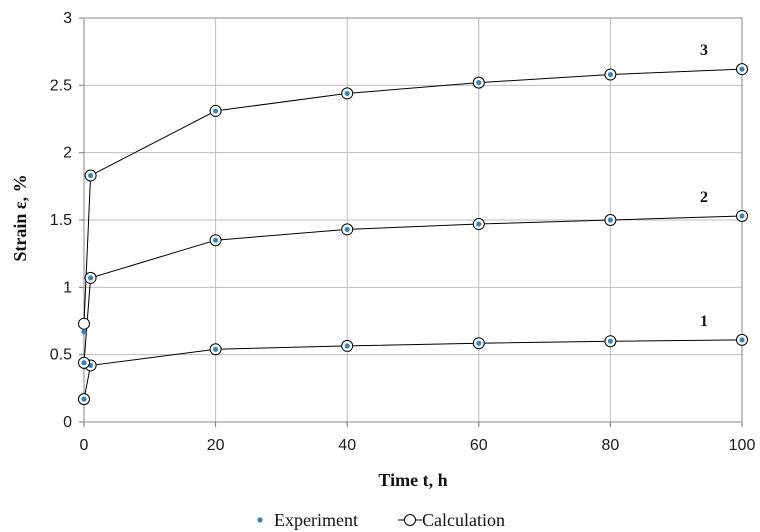  I want to click on legend-experiment-label: Experiment, so click(316, 520).